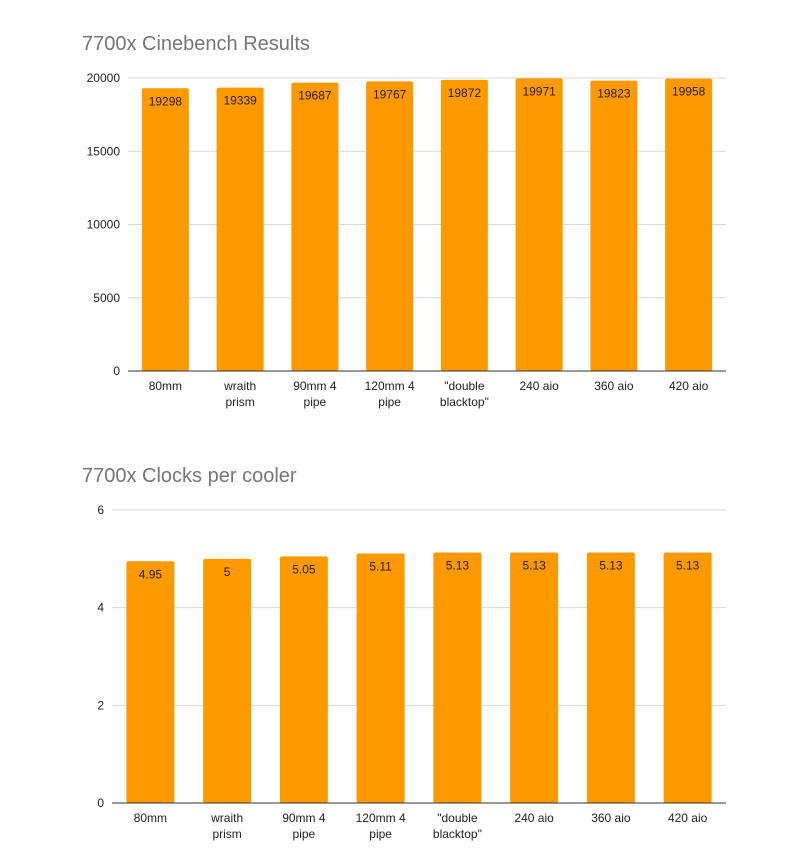 This screenshot has width=790, height=861. I want to click on data-label: 5.11, so click(380, 566).